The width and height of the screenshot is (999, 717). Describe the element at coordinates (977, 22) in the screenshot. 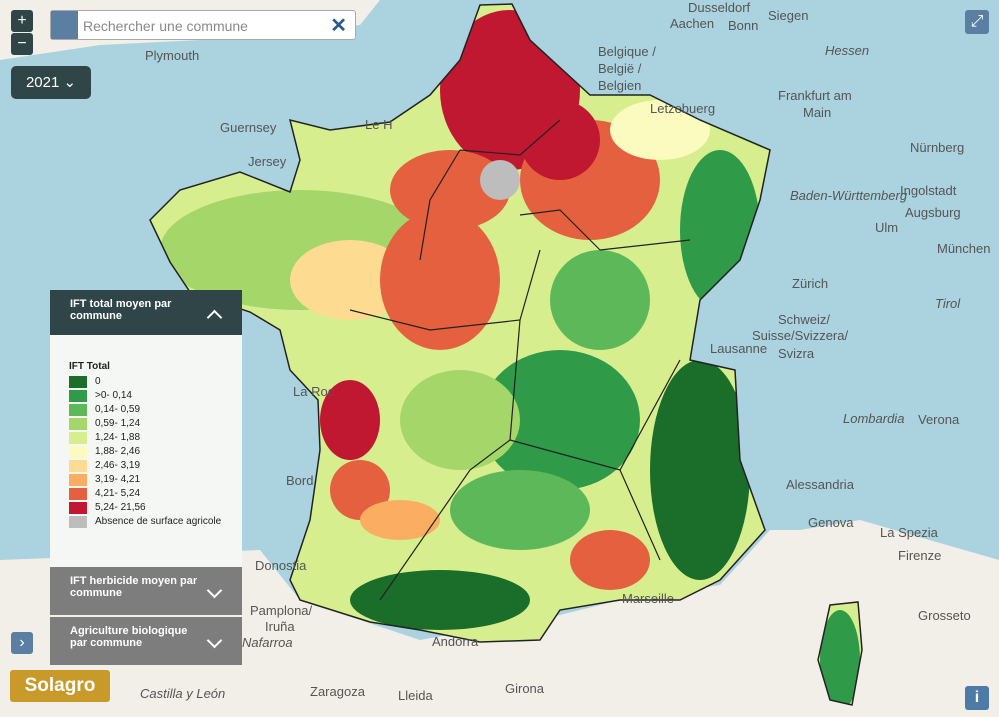

I see `fullscreen: ⤢` at that location.